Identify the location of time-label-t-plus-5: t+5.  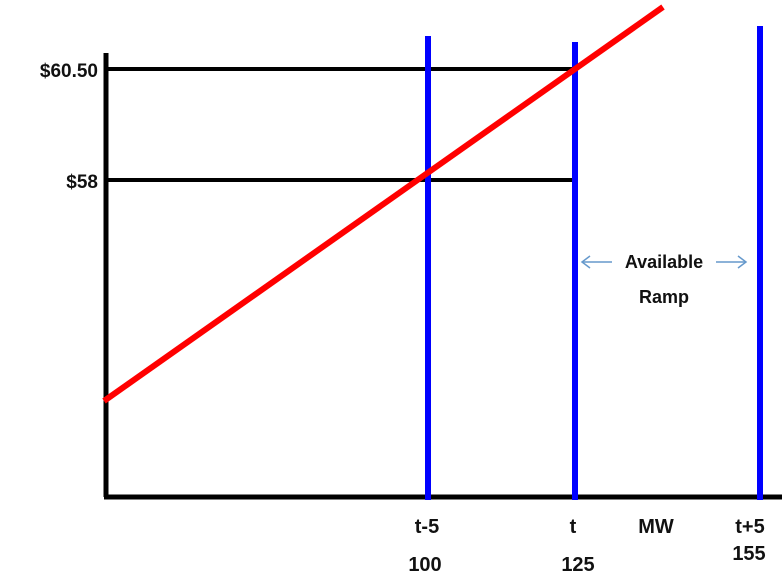
(749, 527).